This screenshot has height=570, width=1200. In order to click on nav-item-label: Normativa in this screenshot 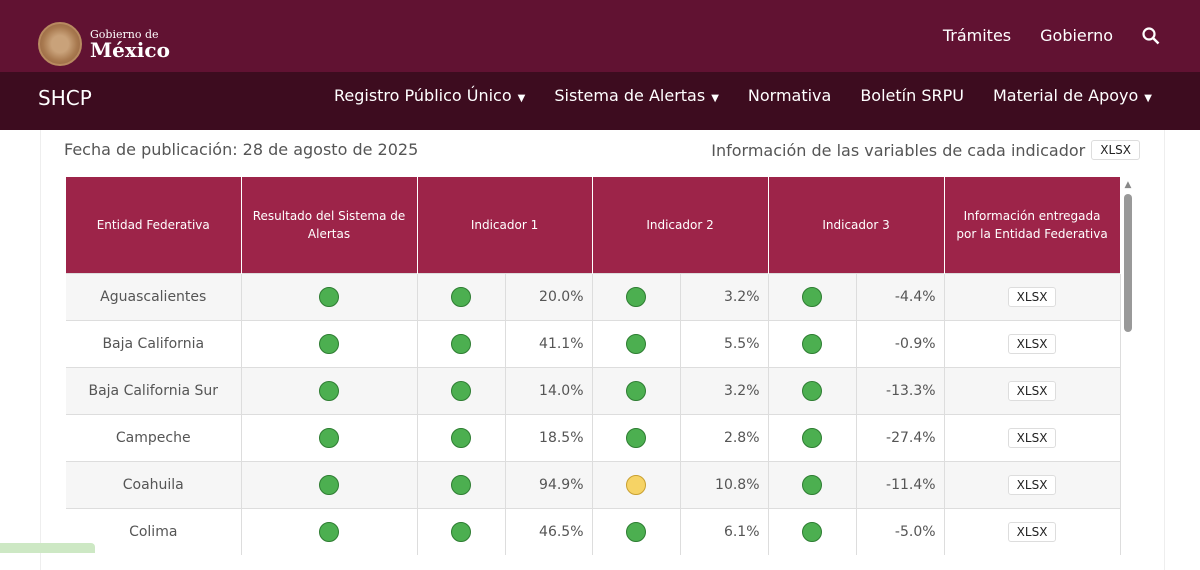, I will do `click(789, 95)`.